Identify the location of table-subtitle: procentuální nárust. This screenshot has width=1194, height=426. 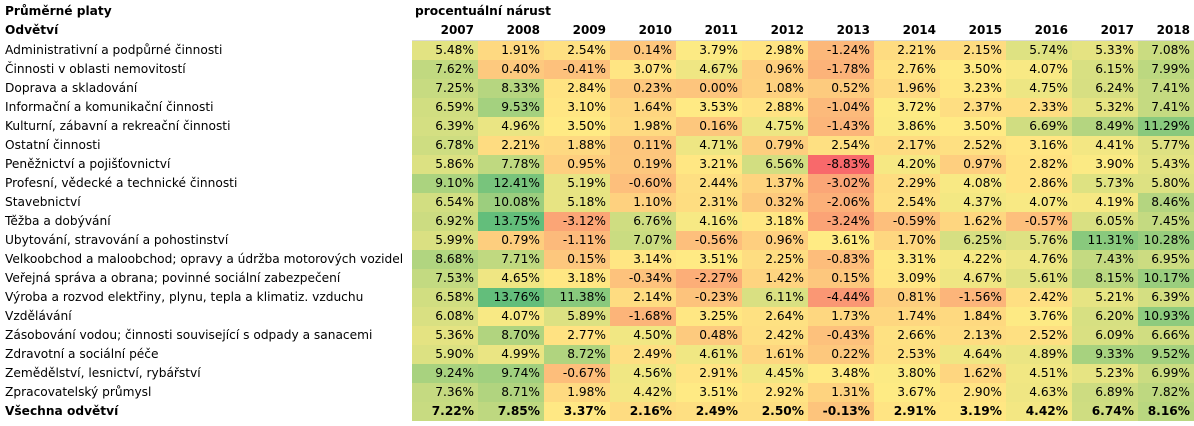
(483, 11).